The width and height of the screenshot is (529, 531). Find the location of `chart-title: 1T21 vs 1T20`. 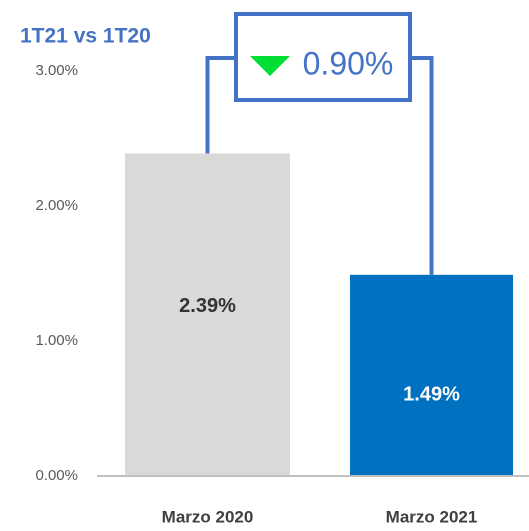

chart-title: 1T21 vs 1T20 is located at coordinates (85, 36).